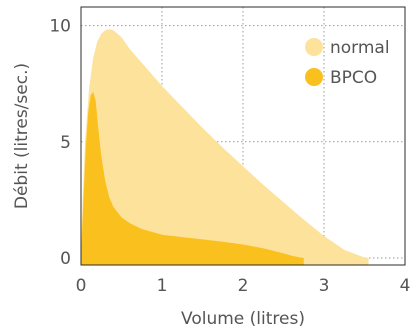  I want to click on legend-marker-normal, so click(314, 47).